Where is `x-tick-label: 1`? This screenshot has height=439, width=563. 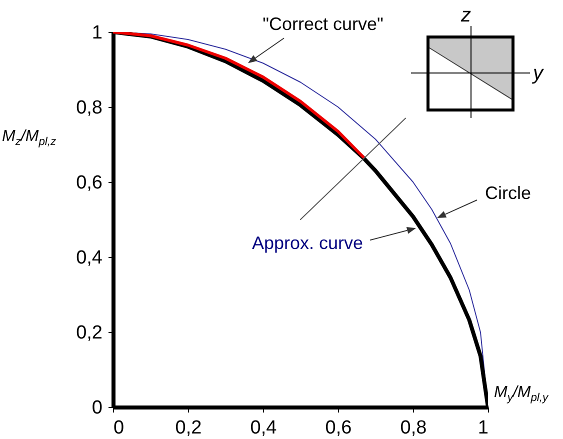
x-tick-label: 1 is located at coordinates (483, 428).